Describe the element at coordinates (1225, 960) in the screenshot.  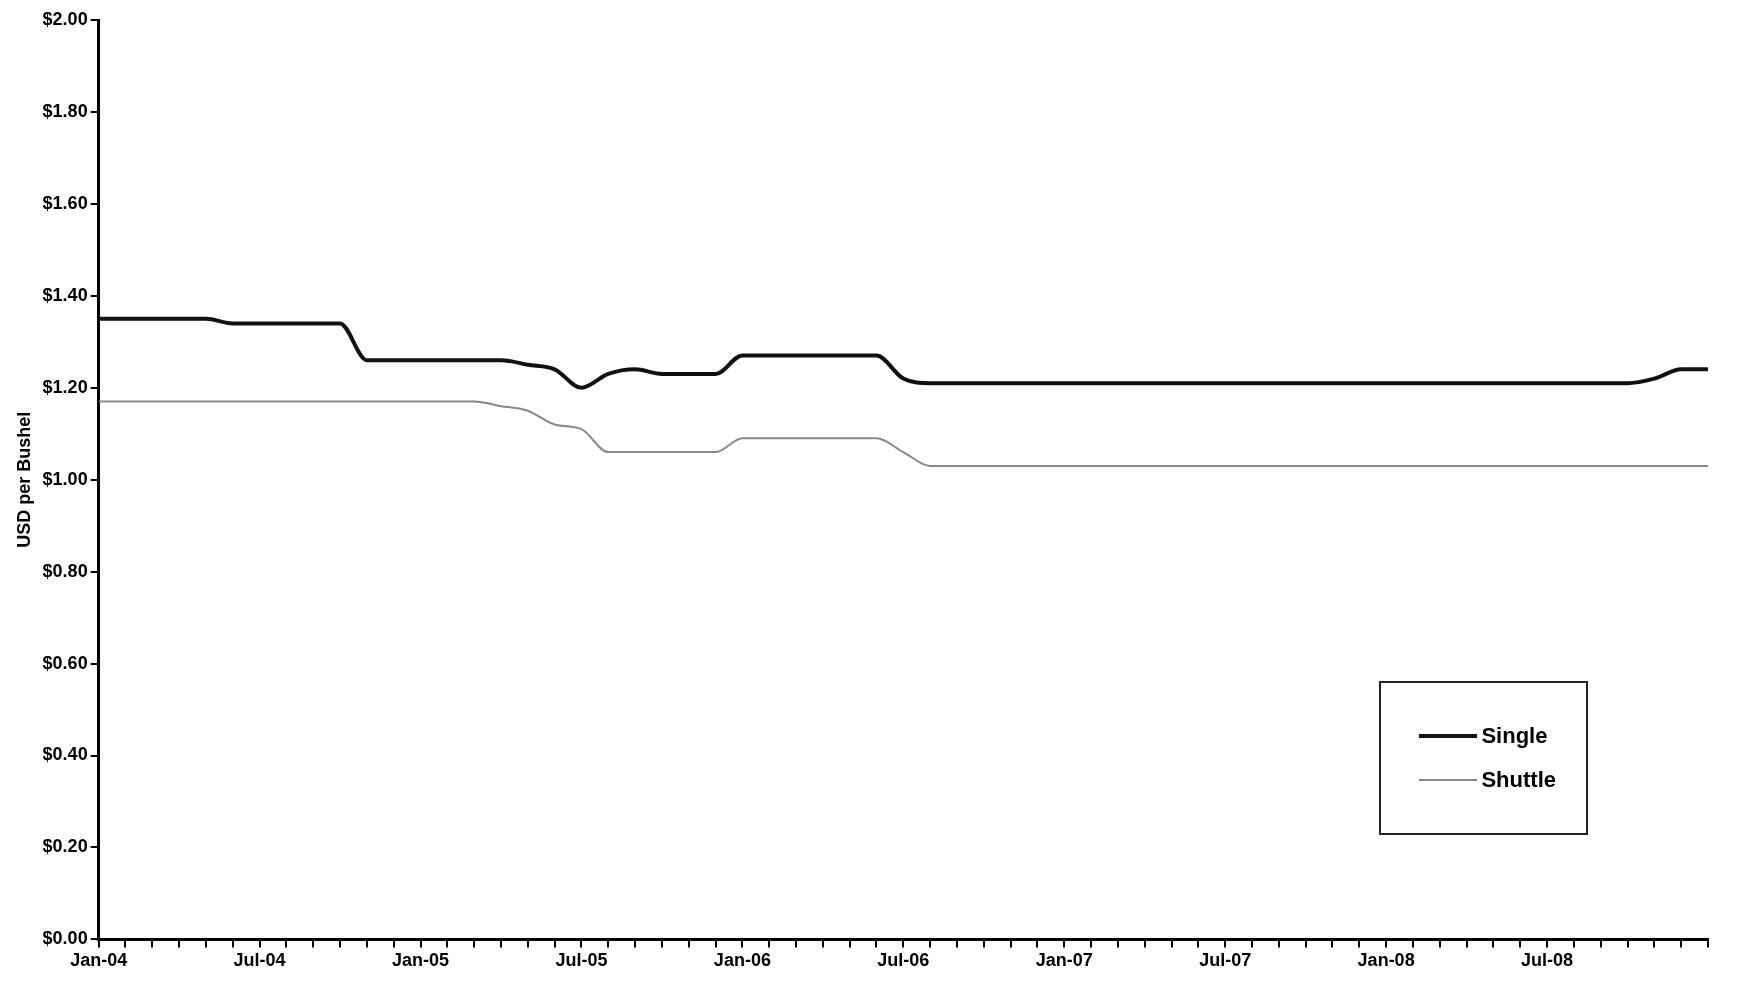
I see `x-tick-label: Jul-07` at that location.